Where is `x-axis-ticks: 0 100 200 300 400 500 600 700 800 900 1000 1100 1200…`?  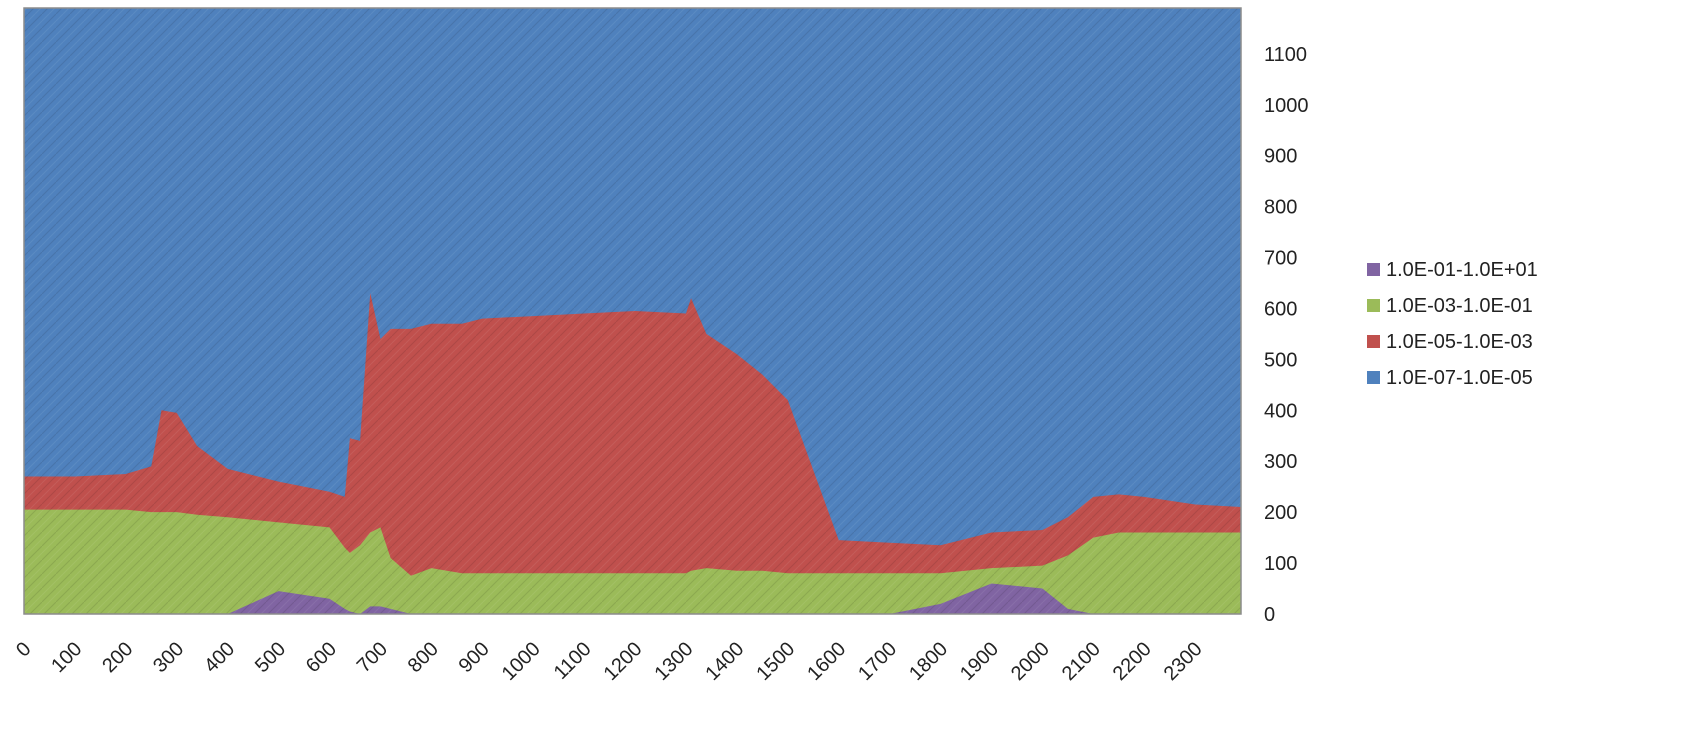
x-axis-ticks: 0 100 200 300 400 500 600 700 800 900 1000 1100 1200… is located at coordinates (609, 661).